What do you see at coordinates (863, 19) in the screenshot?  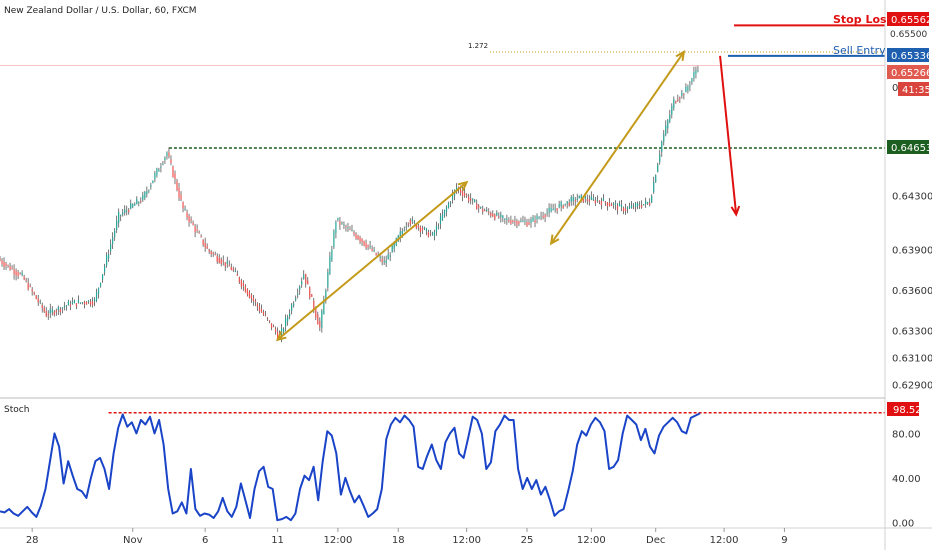 I see `stop-loss-annotation: Stop Loss` at bounding box center [863, 19].